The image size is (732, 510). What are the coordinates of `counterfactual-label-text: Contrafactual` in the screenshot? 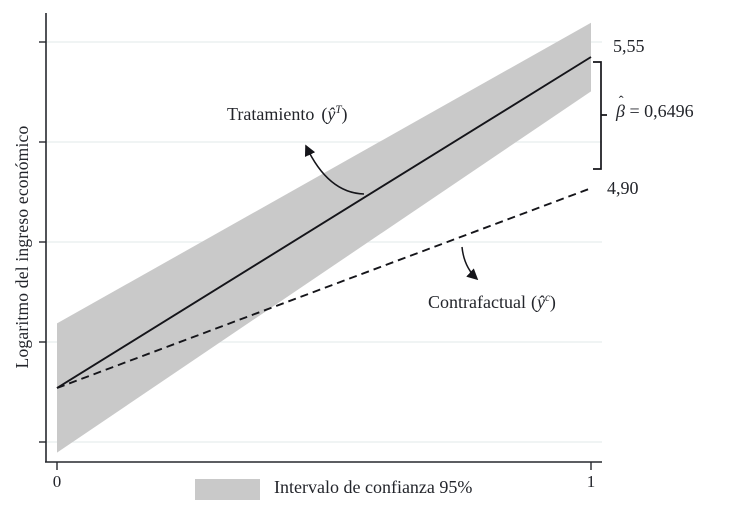 It's located at (477, 302).